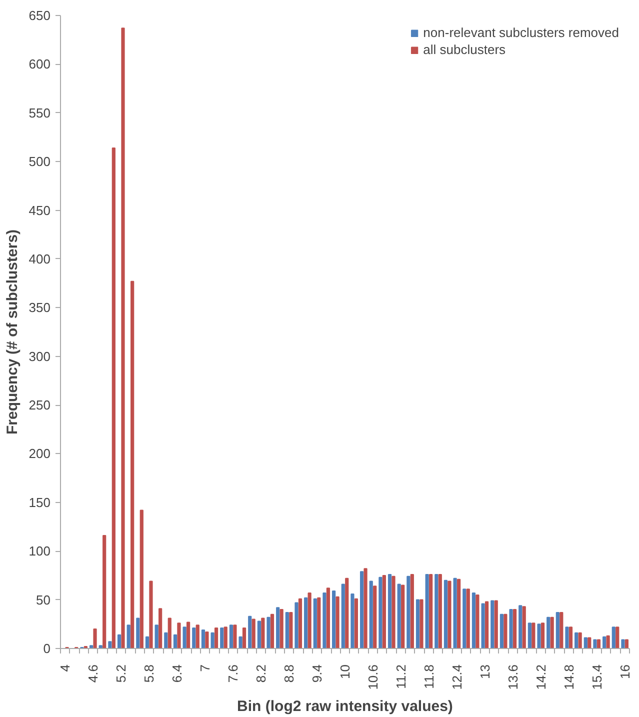 This screenshot has height=717, width=639. I want to click on y-tick-label: 400, so click(39, 258).